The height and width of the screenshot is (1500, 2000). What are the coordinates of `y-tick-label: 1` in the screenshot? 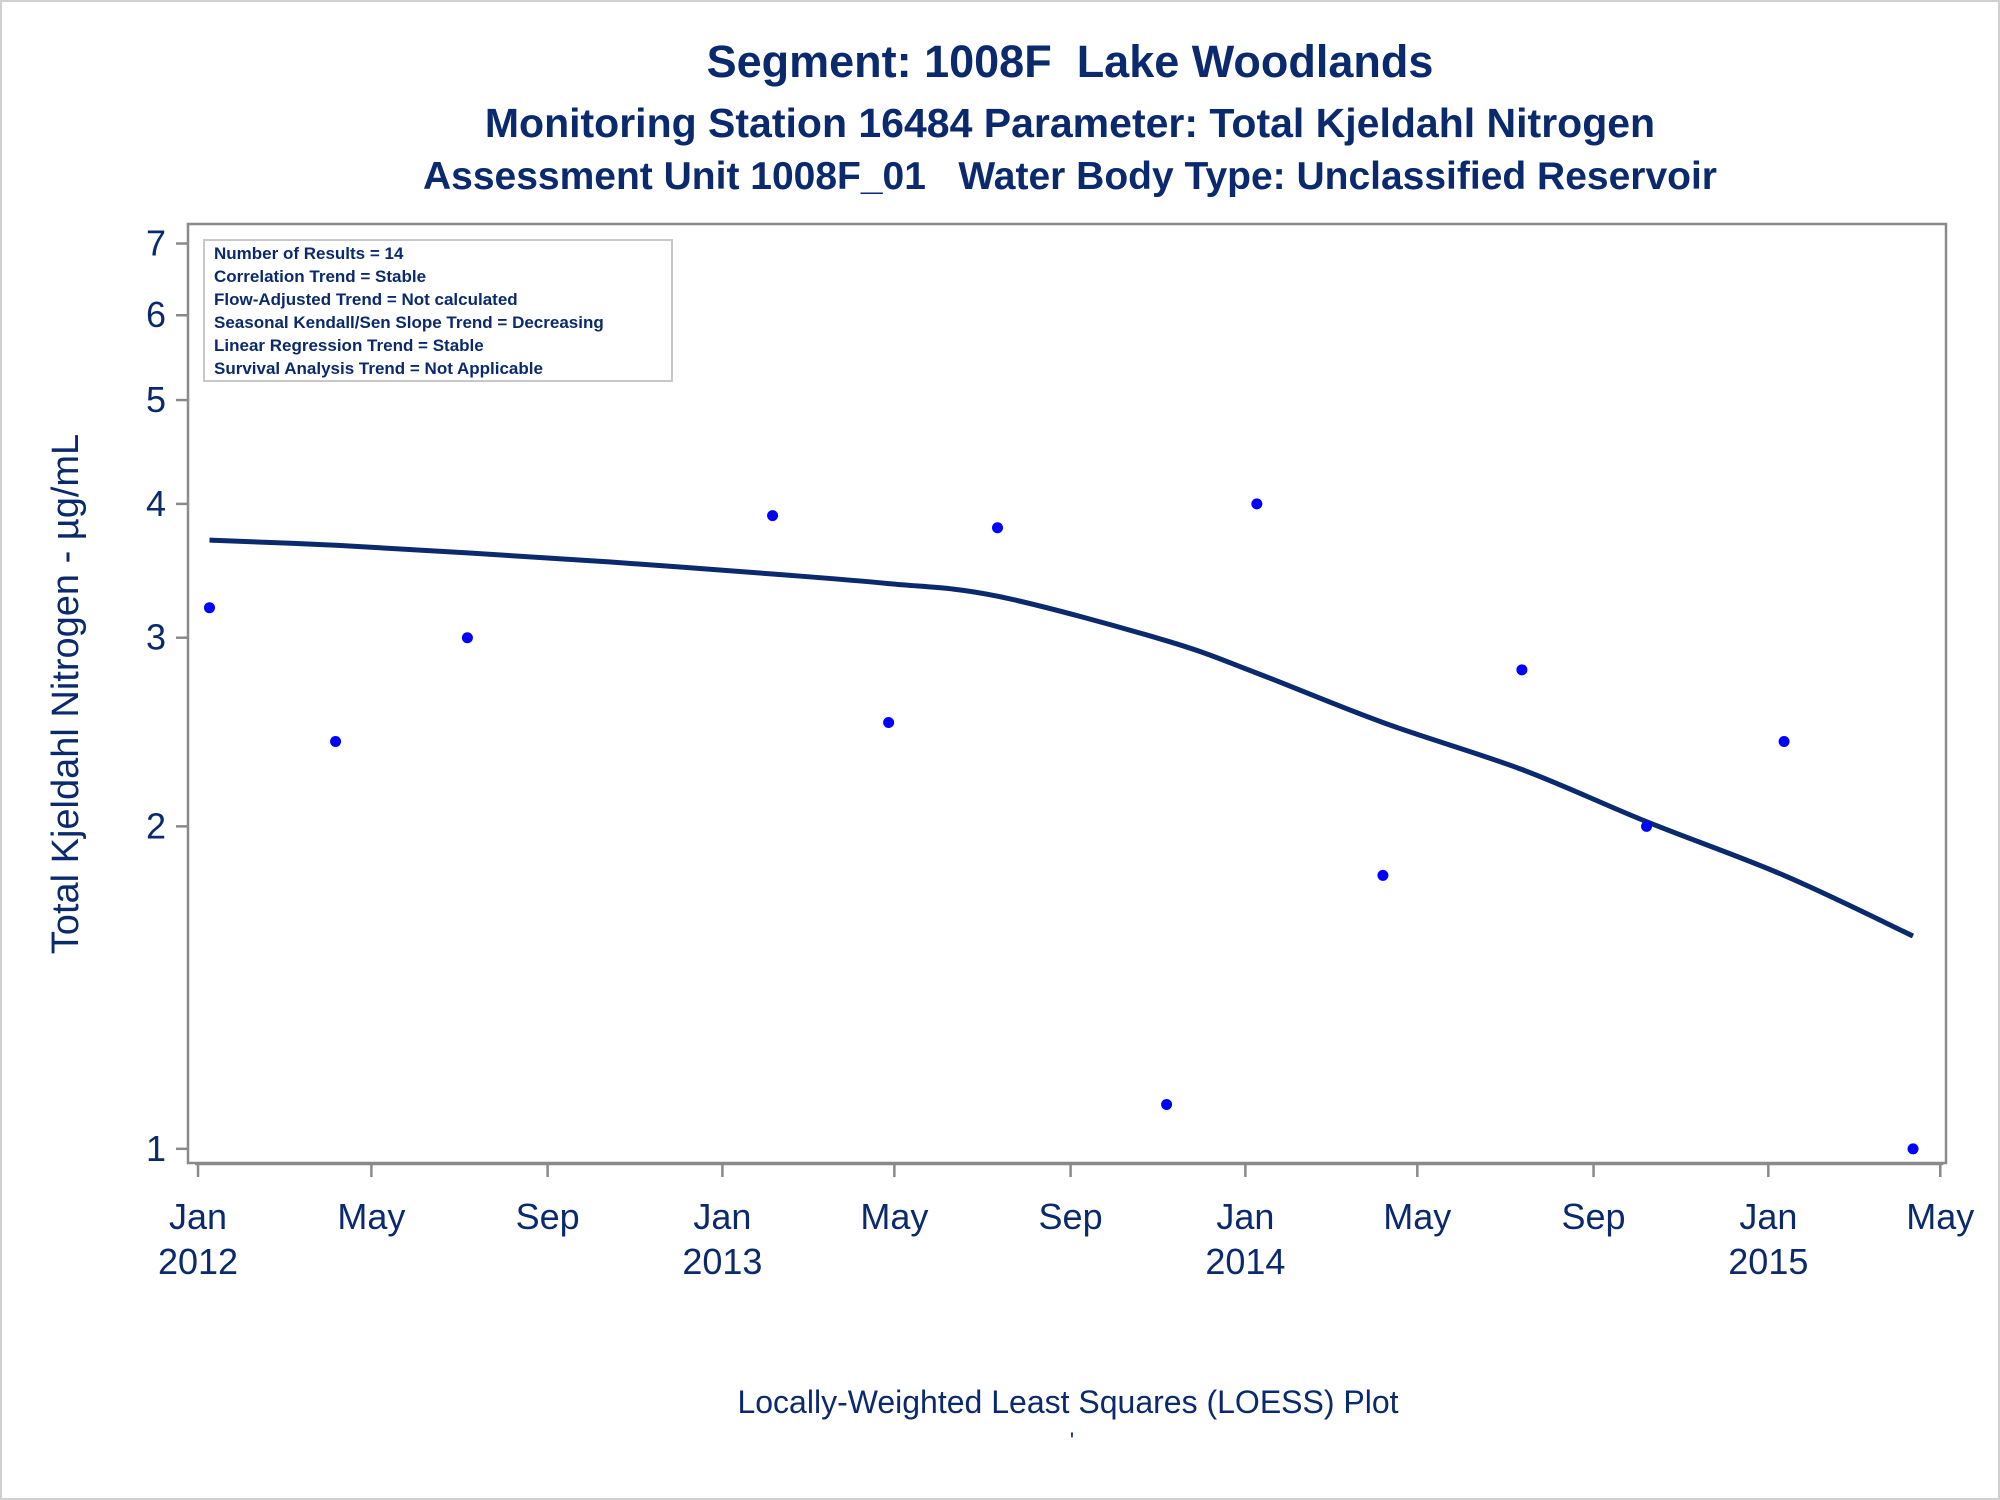 It's located at (156, 1148).